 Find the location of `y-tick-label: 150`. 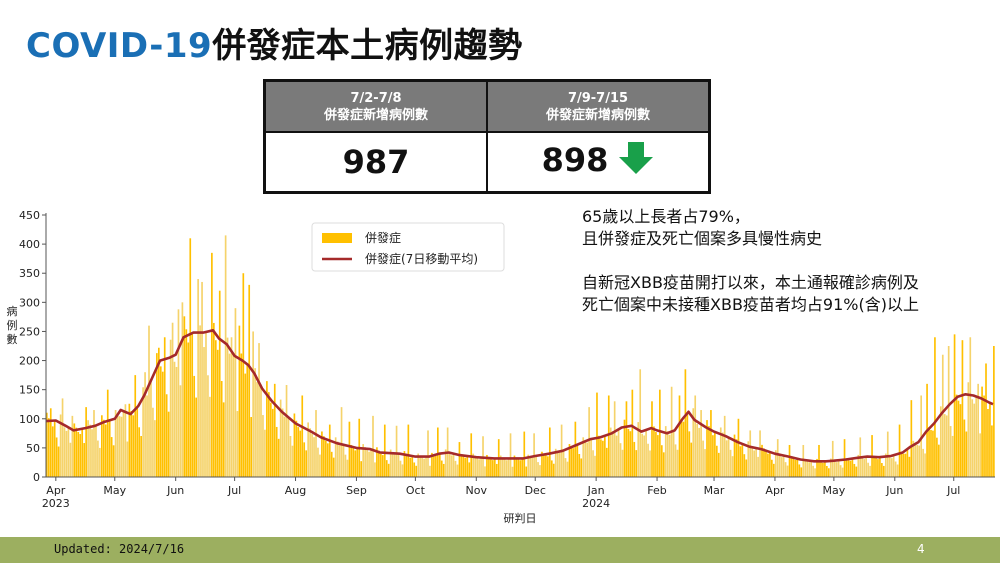

y-tick-label: 150 is located at coordinates (29, 390).